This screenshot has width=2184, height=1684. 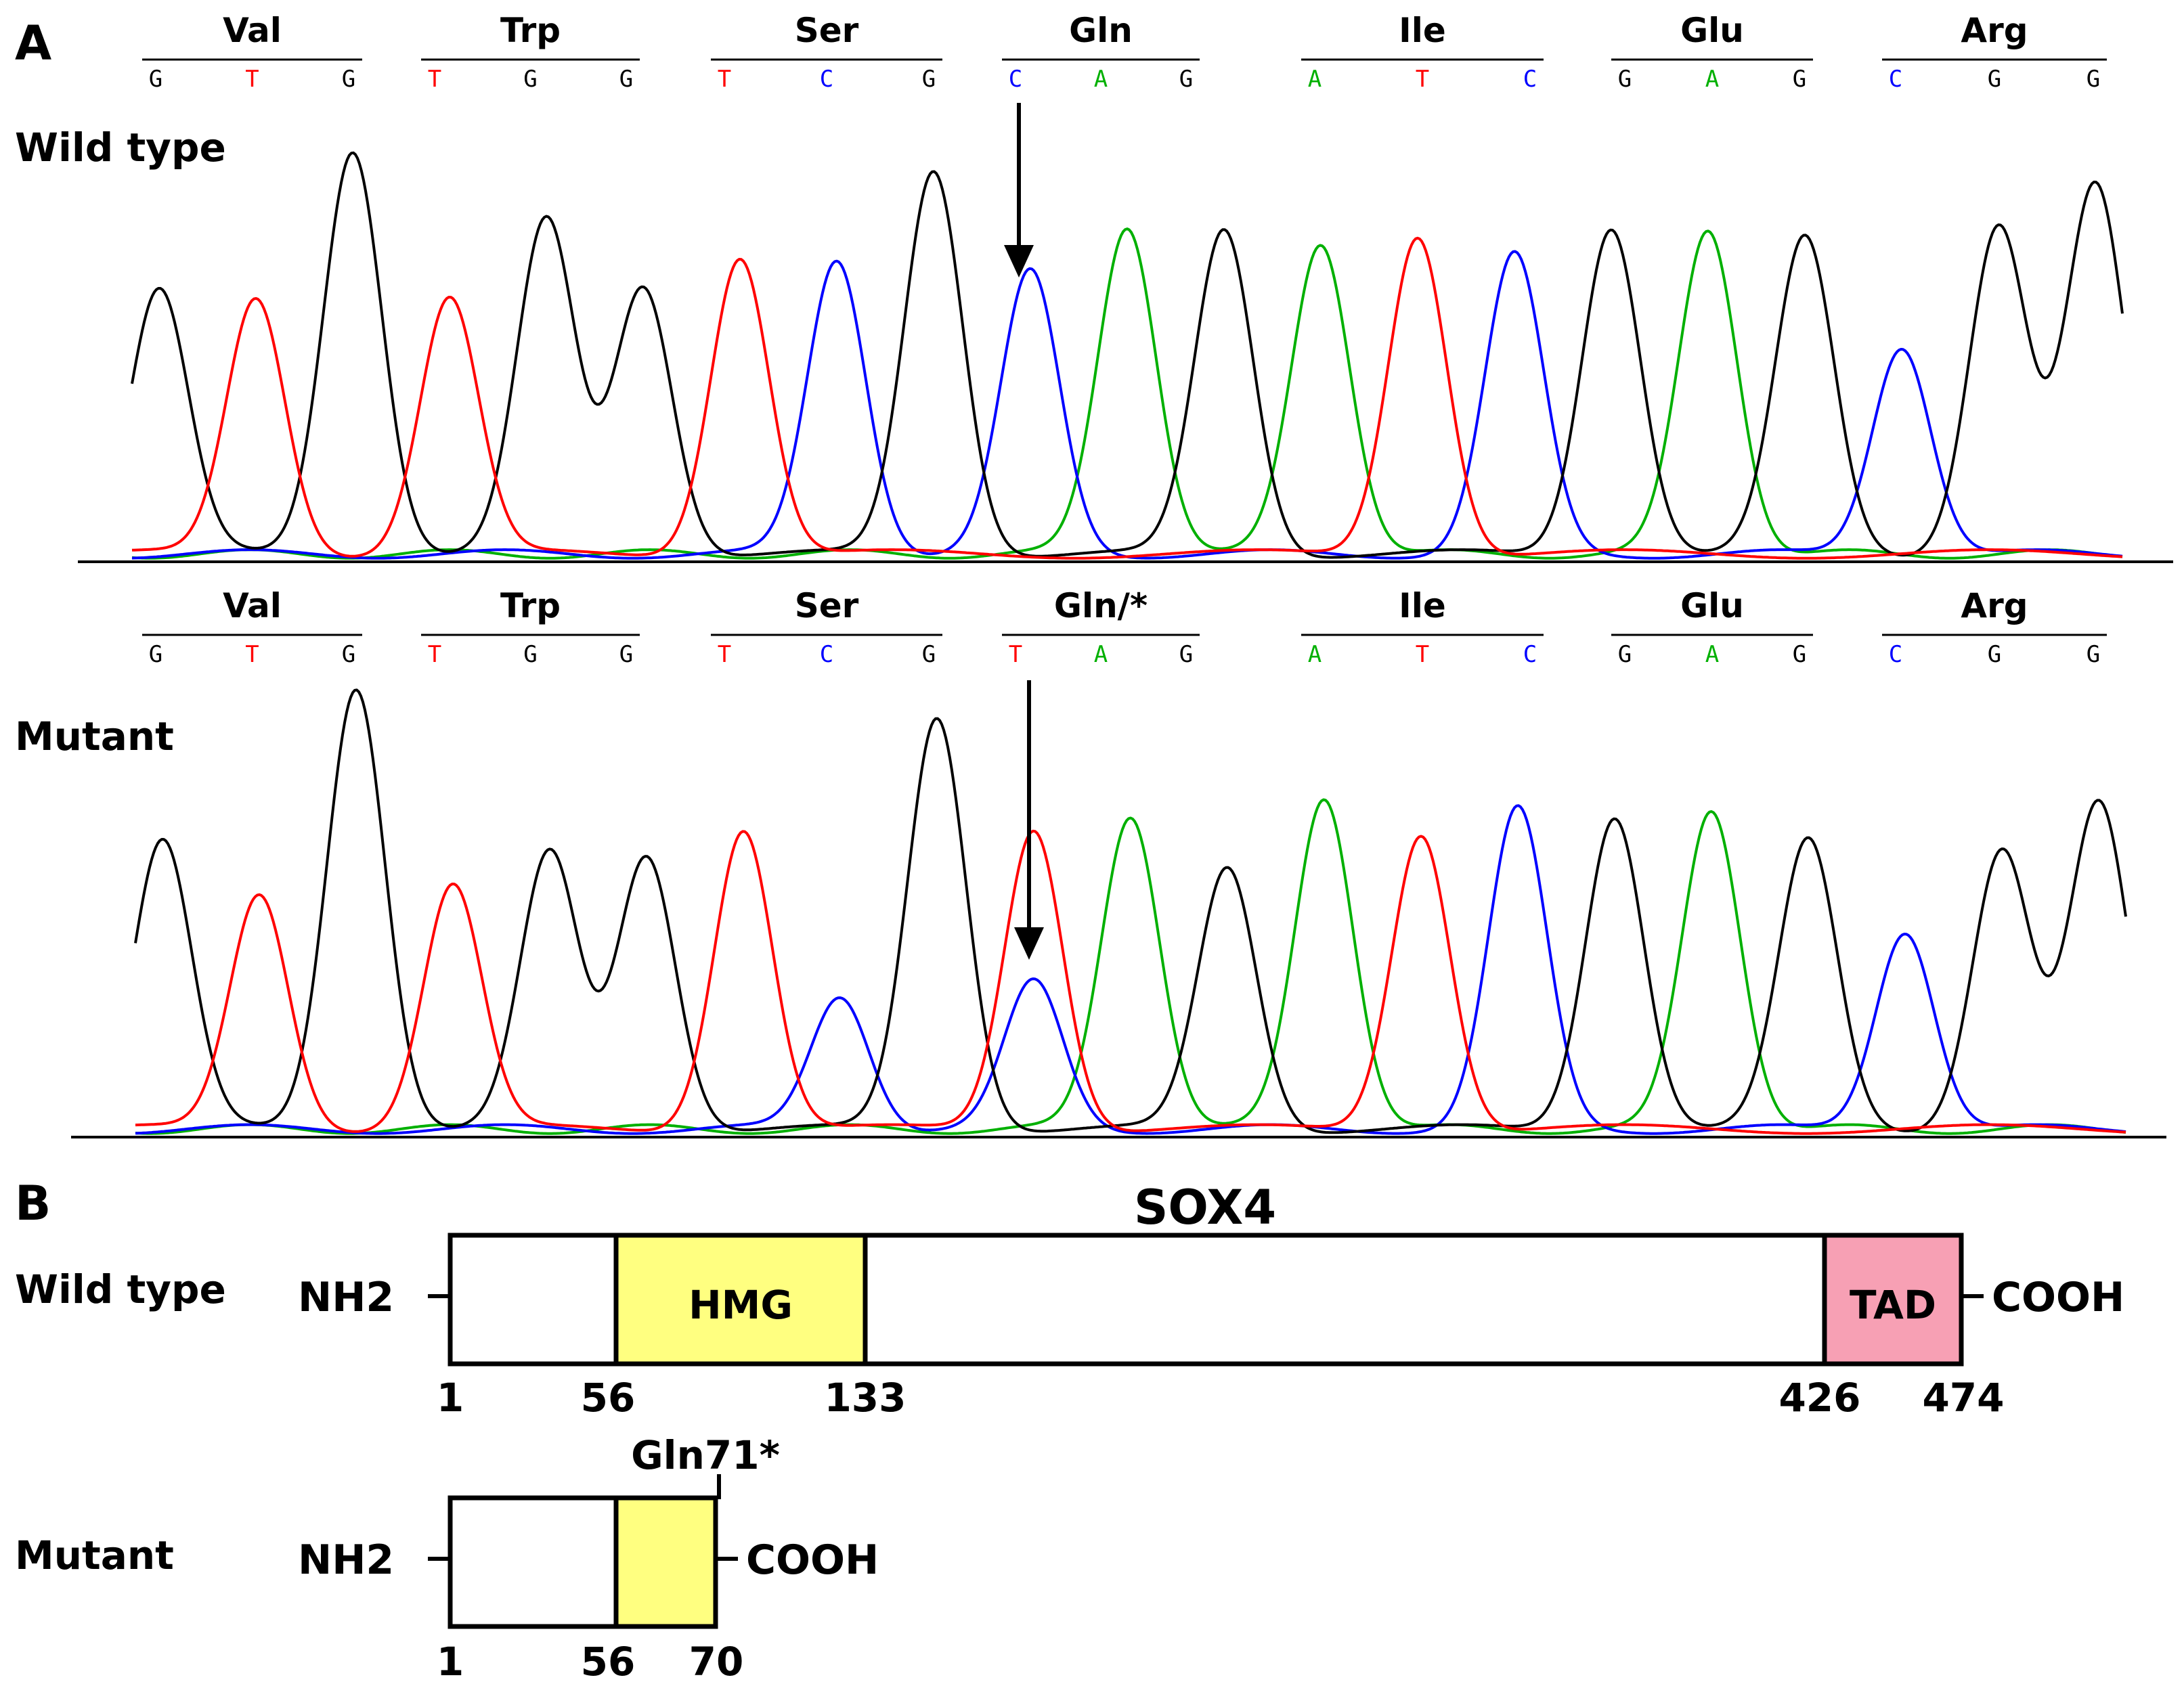 I want to click on tad-domain, so click(x=1893, y=1300).